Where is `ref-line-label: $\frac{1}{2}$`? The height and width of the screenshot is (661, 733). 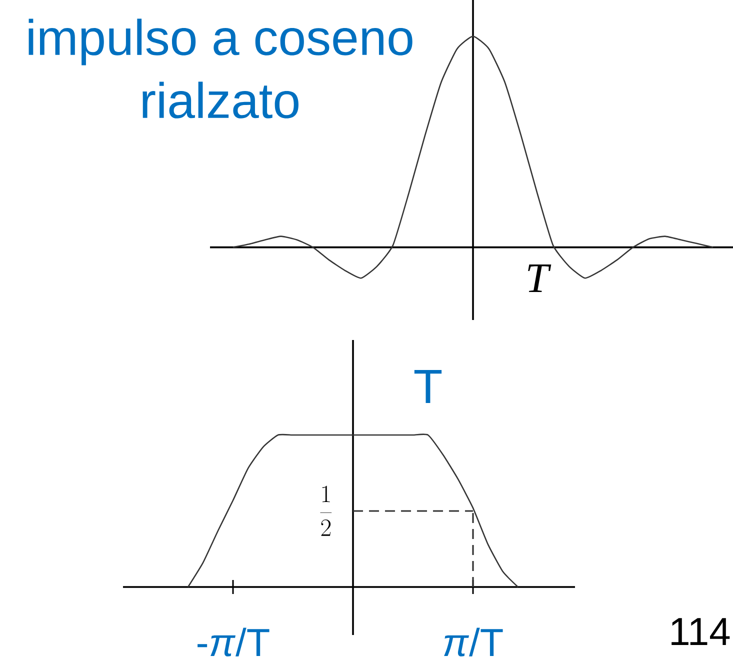
ref-line-label: $\frac{1}{2}$ is located at coordinates (326, 511).